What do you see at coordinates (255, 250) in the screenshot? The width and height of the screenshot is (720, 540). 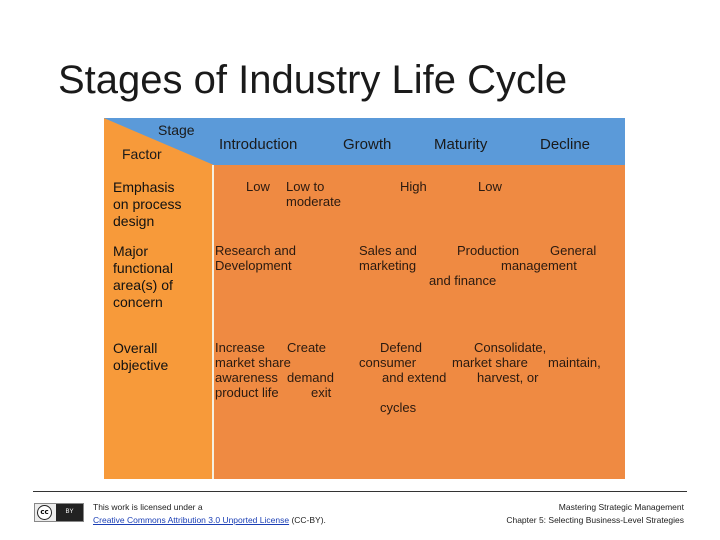 I see `cell-line: Research and` at bounding box center [255, 250].